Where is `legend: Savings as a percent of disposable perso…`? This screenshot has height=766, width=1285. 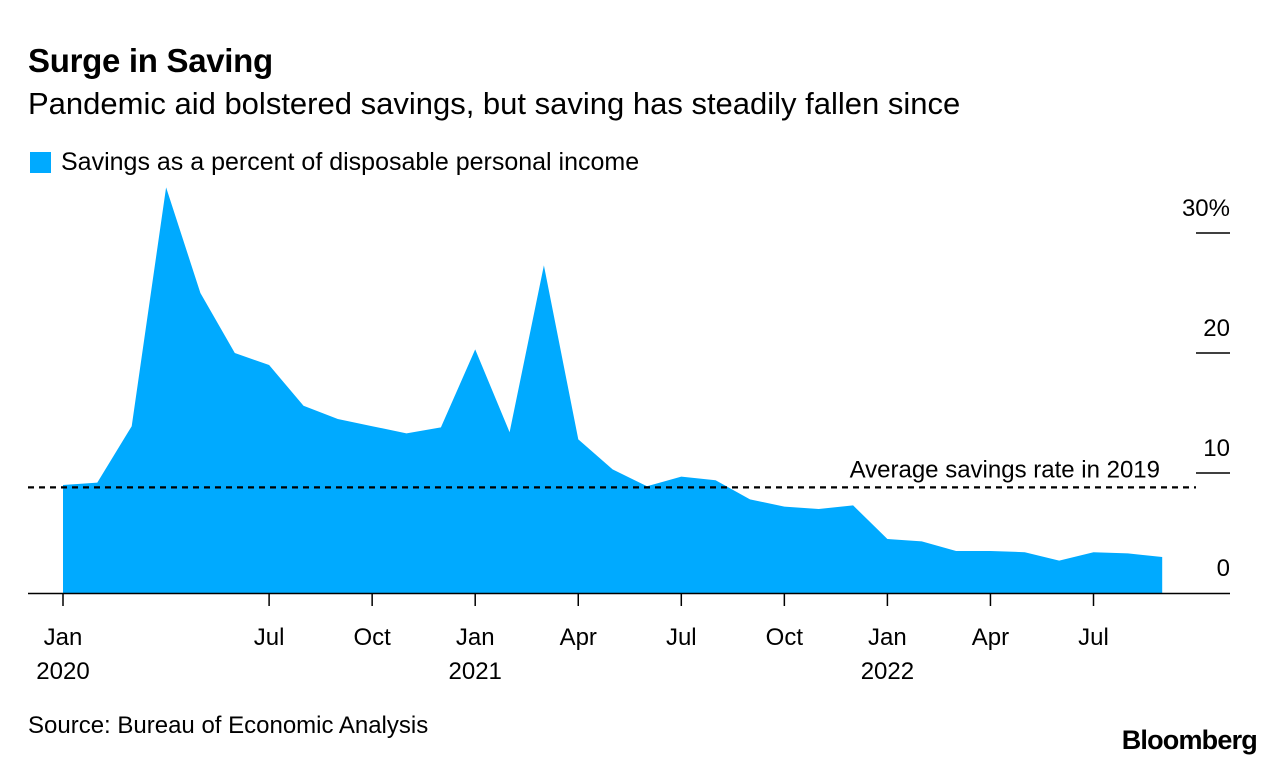
legend: Savings as a percent of disposable perso… is located at coordinates (334, 162).